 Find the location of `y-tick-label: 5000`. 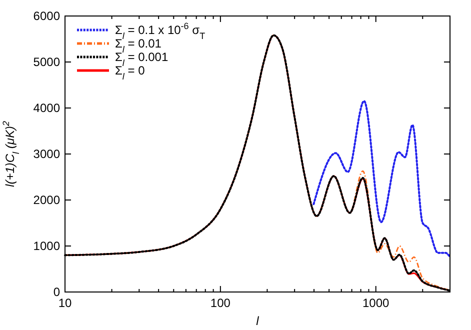

y-tick-label: 5000 is located at coordinates (46, 62).